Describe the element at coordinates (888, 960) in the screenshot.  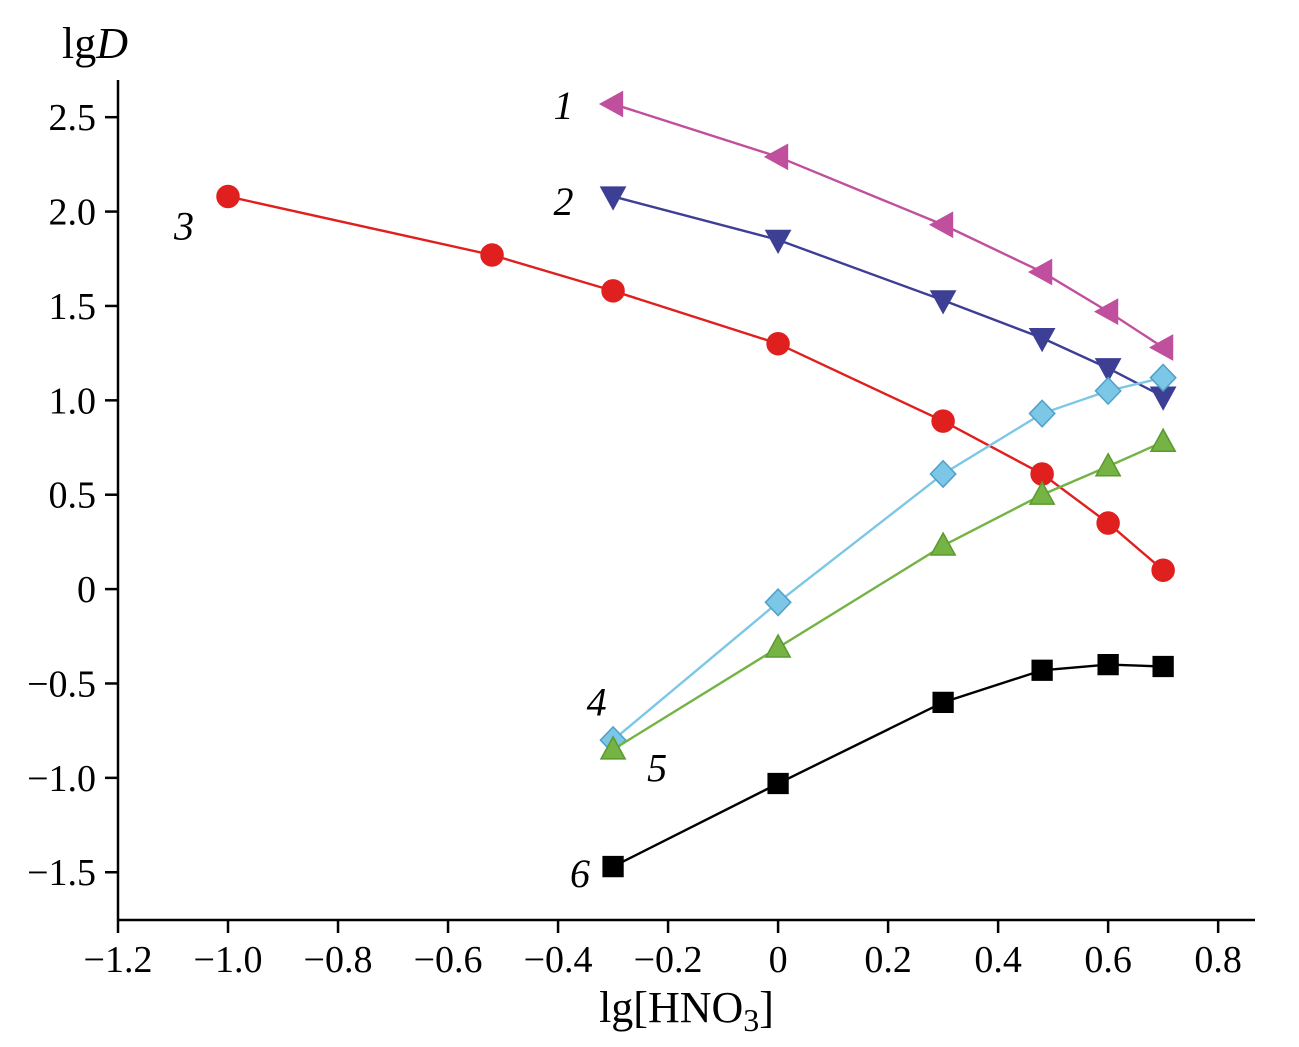
I see `x-tick-label: 0.2` at that location.